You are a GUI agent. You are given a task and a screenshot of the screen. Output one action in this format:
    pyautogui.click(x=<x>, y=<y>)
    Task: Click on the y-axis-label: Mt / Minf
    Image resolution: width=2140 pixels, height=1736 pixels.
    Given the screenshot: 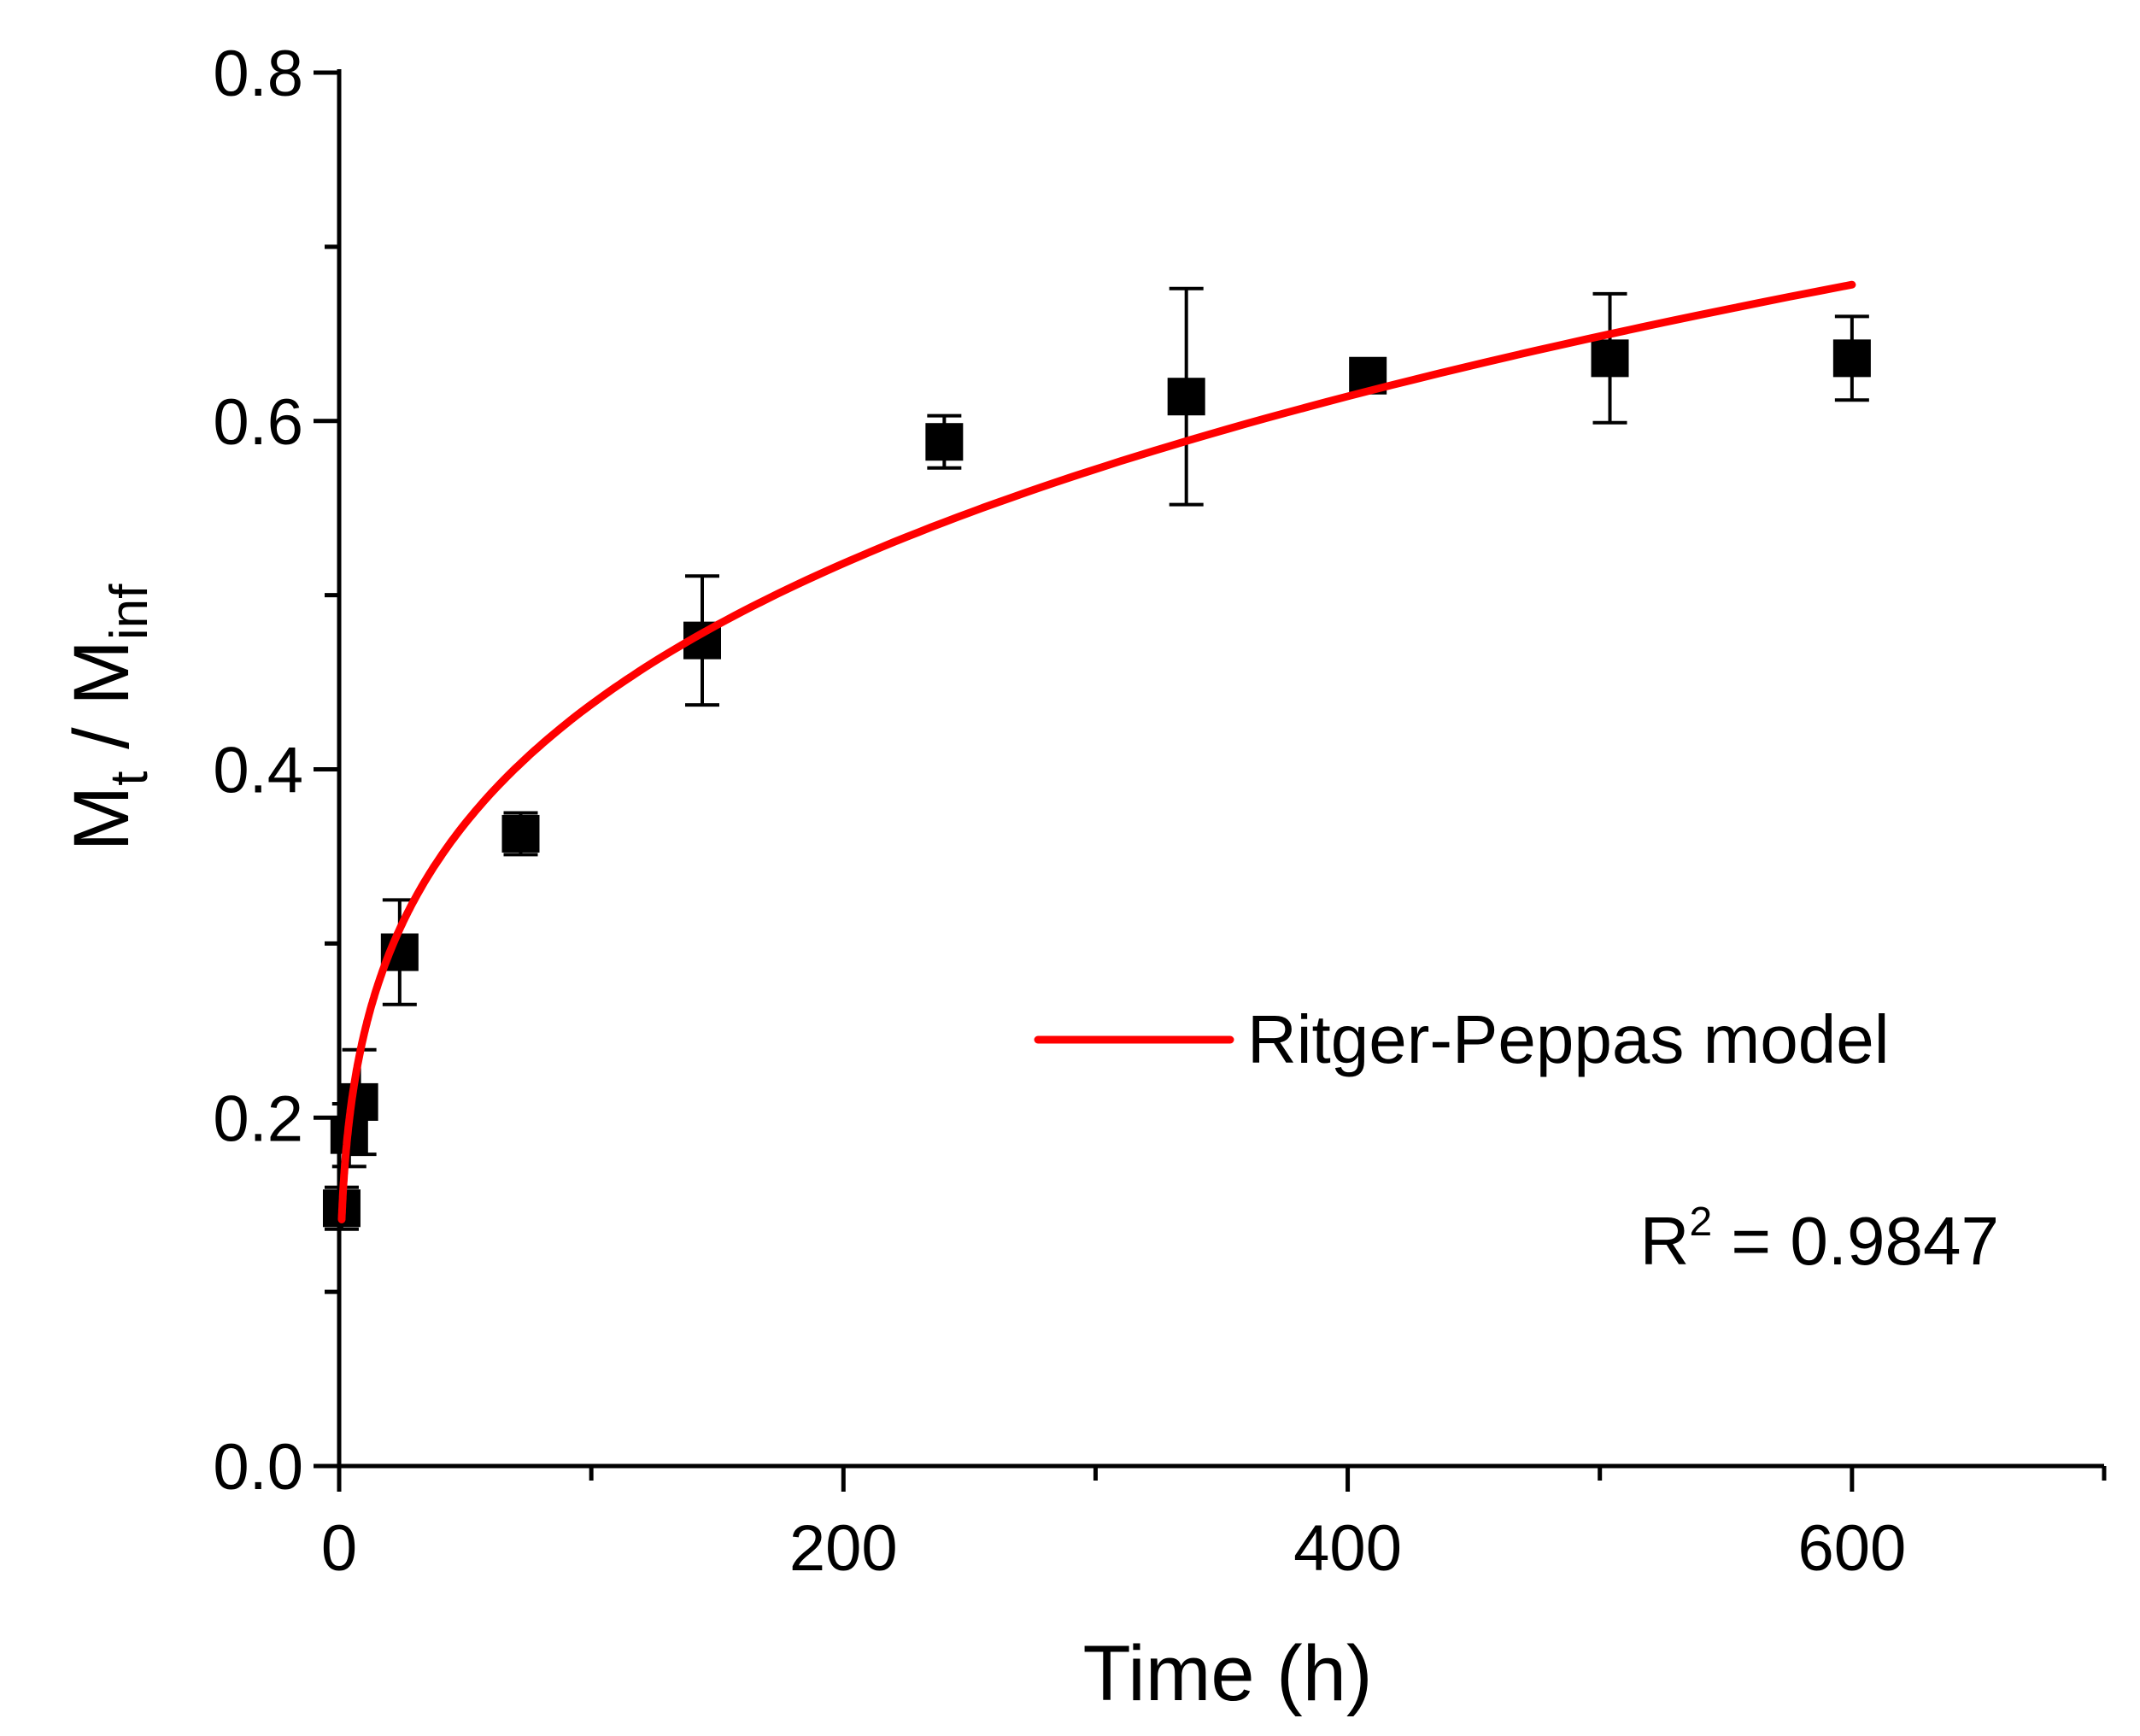 What is the action you would take?
    pyautogui.click(x=108, y=718)
    